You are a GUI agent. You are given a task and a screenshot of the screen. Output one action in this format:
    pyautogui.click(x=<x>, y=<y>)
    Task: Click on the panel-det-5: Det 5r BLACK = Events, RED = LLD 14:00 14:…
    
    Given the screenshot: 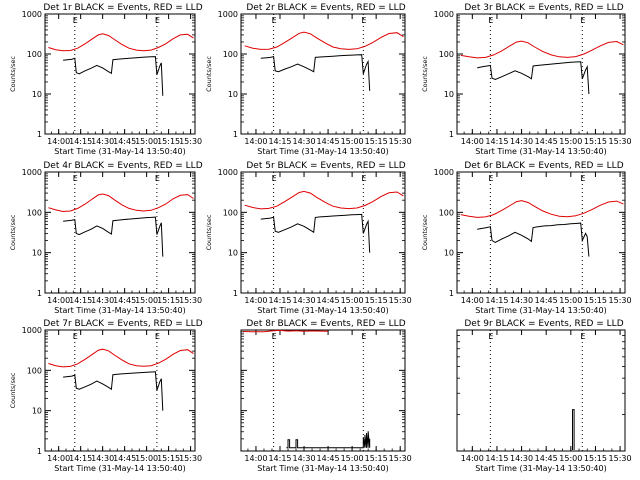 What is the action you would take?
    pyautogui.click(x=308, y=238)
    